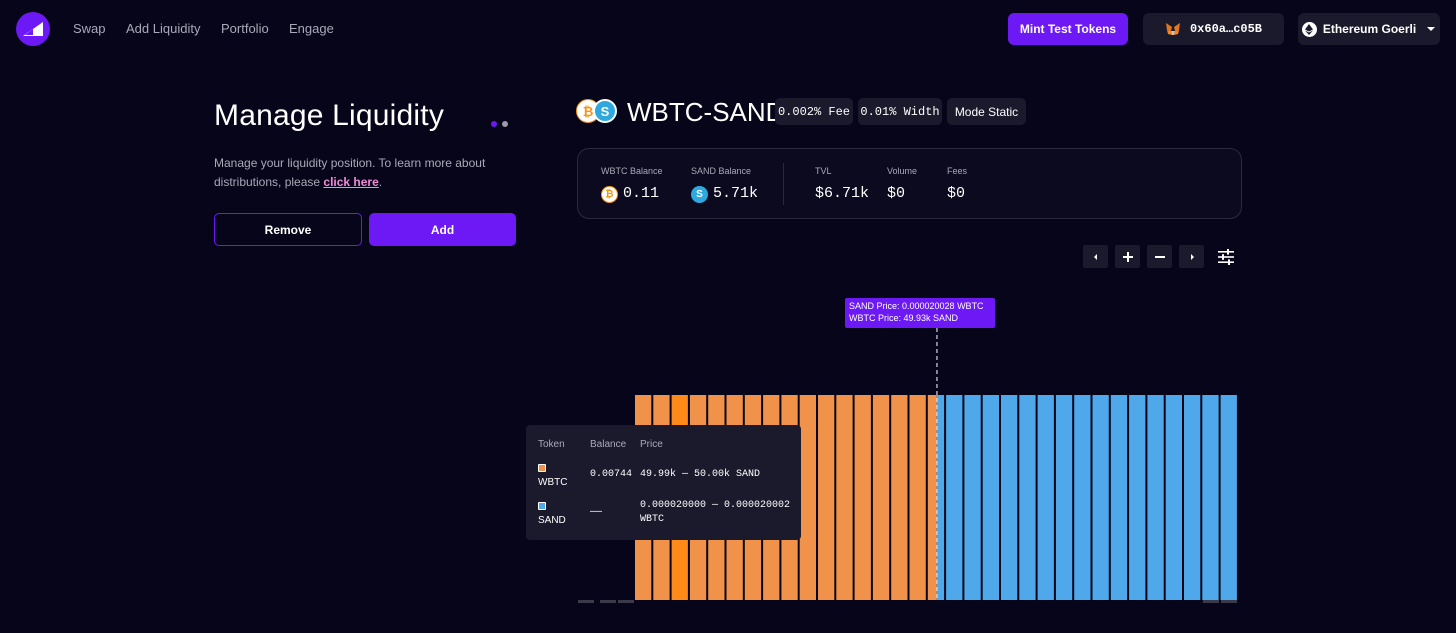 Image resolution: width=1456 pixels, height=633 pixels. I want to click on logo-icon, so click(33, 29).